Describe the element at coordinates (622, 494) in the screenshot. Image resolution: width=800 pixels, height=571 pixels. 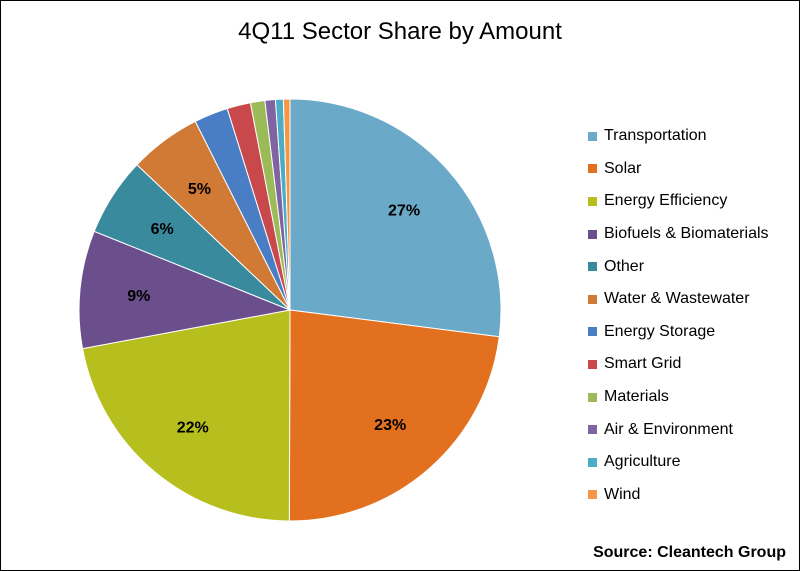
I see `legend-label: Wind` at that location.